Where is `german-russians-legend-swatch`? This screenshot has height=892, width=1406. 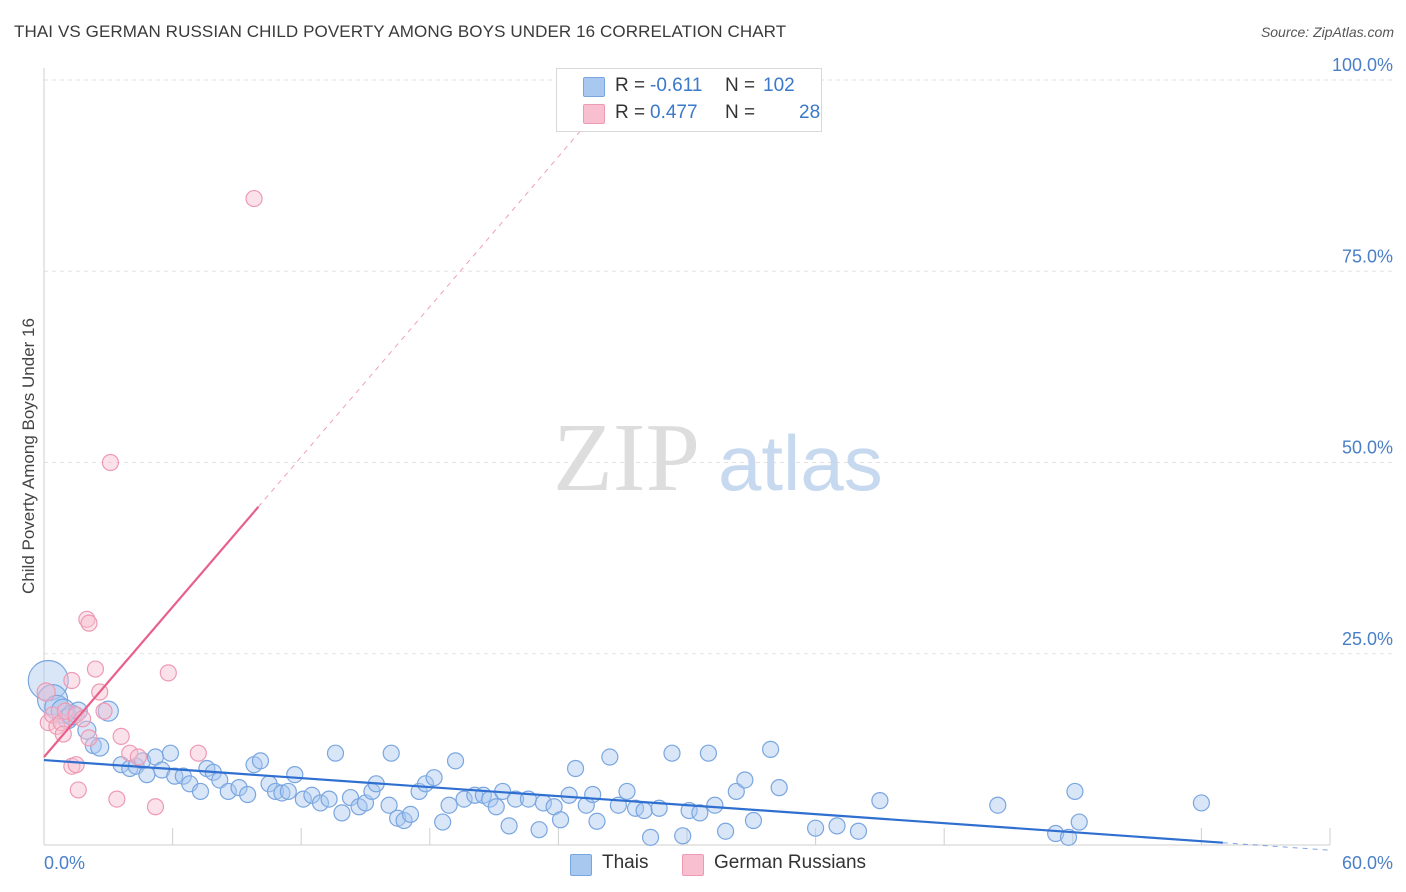
german-russians-legend-swatch is located at coordinates (693, 865).